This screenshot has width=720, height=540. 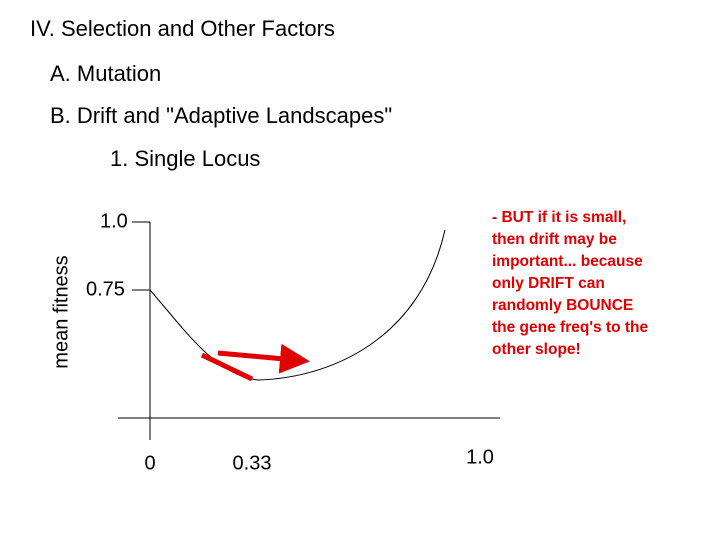 I want to click on item: B. Drift and "Adaptive Landscapes", so click(x=221, y=115).